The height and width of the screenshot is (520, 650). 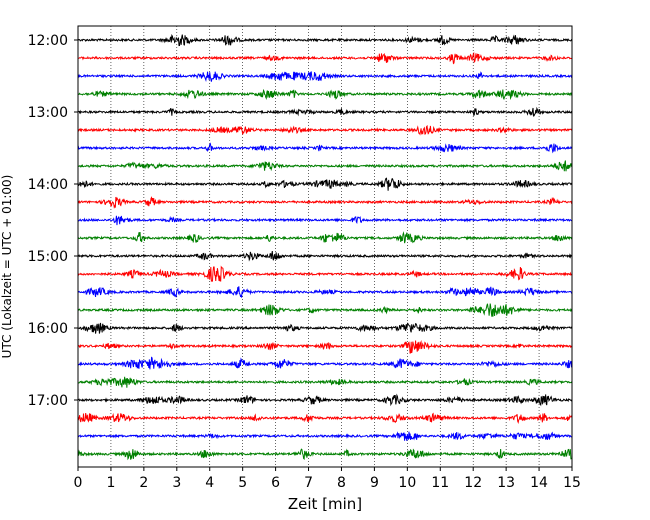 What do you see at coordinates (440, 483) in the screenshot?
I see `x-tick-label-11: 11` at bounding box center [440, 483].